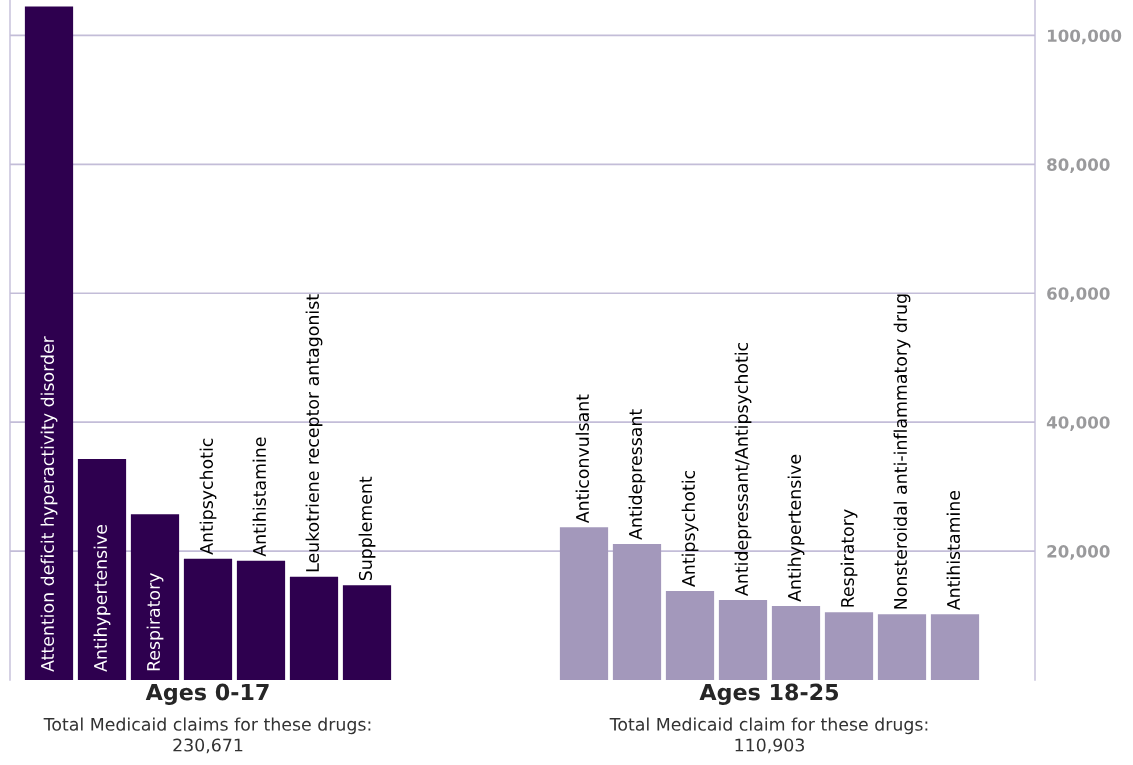 This screenshot has width=1133, height=765. What do you see at coordinates (207, 694) in the screenshot?
I see `x-axis-title: Ages 0-17` at bounding box center [207, 694].